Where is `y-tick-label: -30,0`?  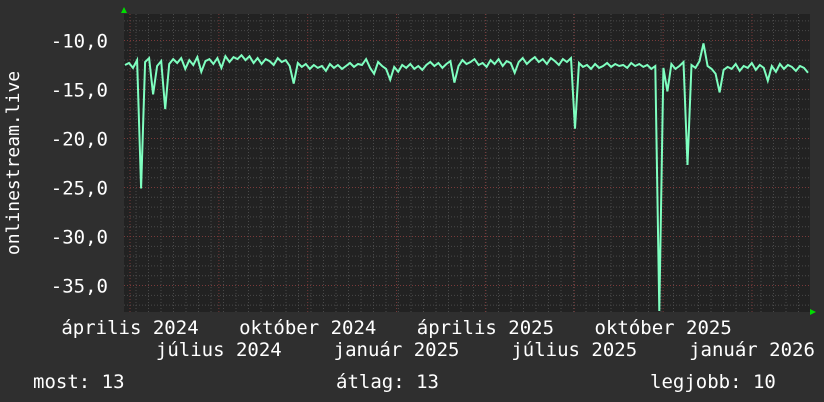
y-tick-label: -30,0 is located at coordinates (79, 238).